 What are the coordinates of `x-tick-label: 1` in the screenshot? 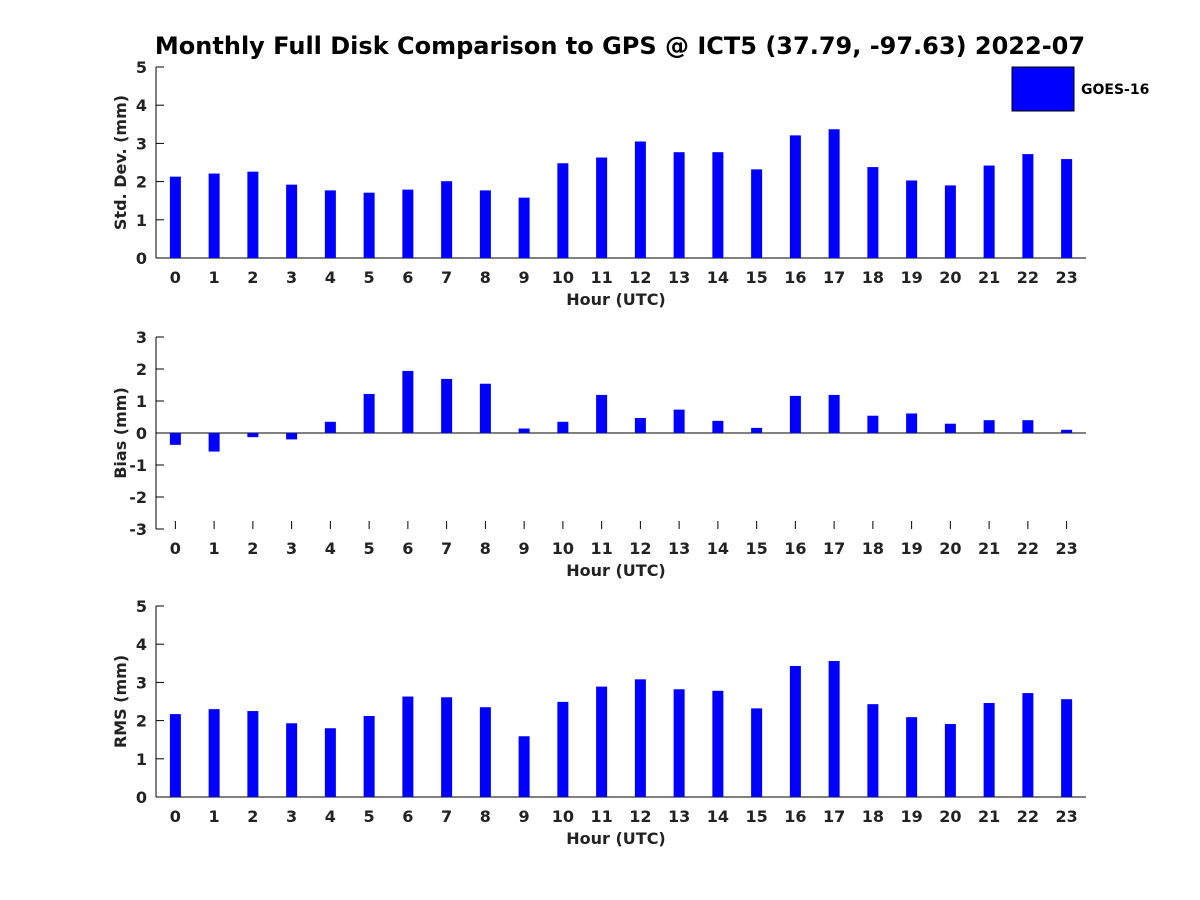 It's located at (214, 816).